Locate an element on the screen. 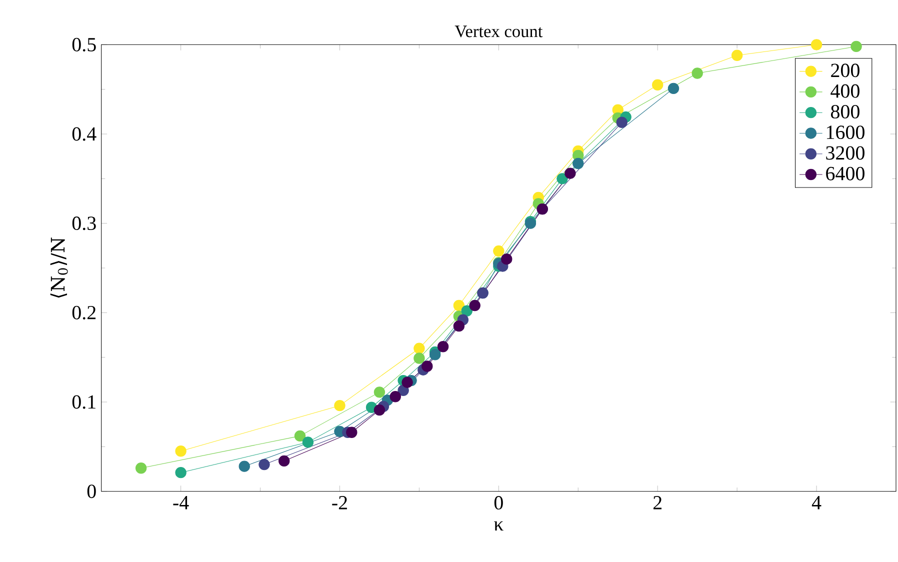 The height and width of the screenshot is (562, 898). y-tick-label: 0.1 is located at coordinates (84, 402).